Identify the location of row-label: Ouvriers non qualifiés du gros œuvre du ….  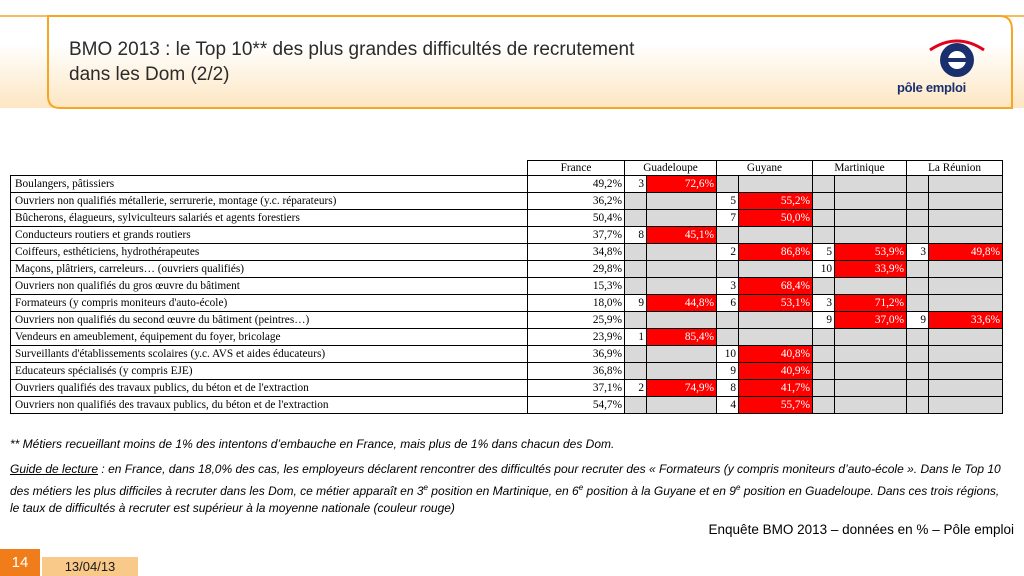
(269, 286).